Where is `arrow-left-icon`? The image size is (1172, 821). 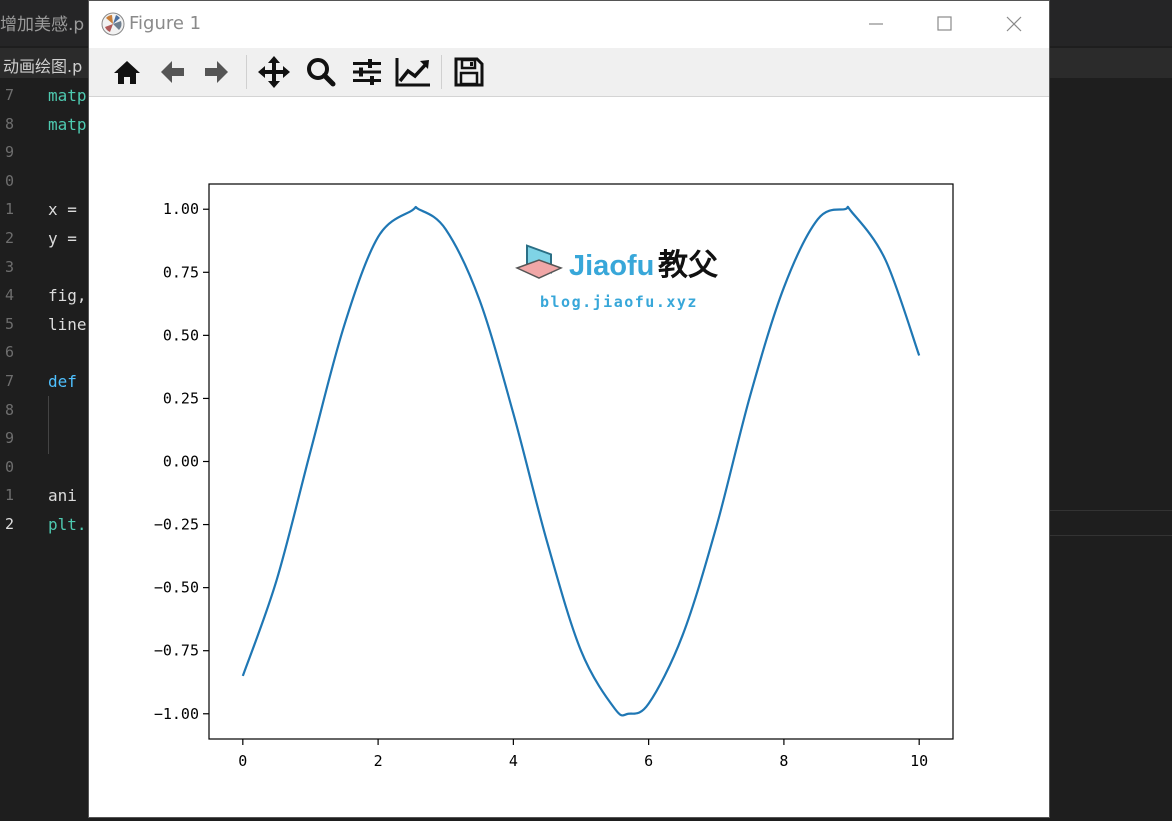
arrow-left-icon is located at coordinates (172, 72).